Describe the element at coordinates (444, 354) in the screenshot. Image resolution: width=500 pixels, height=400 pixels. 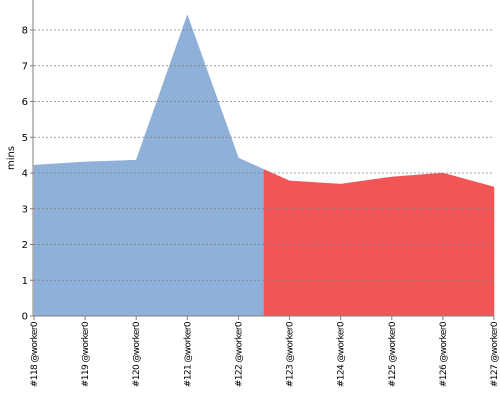
I see `x-tick-label: #126 @worker0` at that location.